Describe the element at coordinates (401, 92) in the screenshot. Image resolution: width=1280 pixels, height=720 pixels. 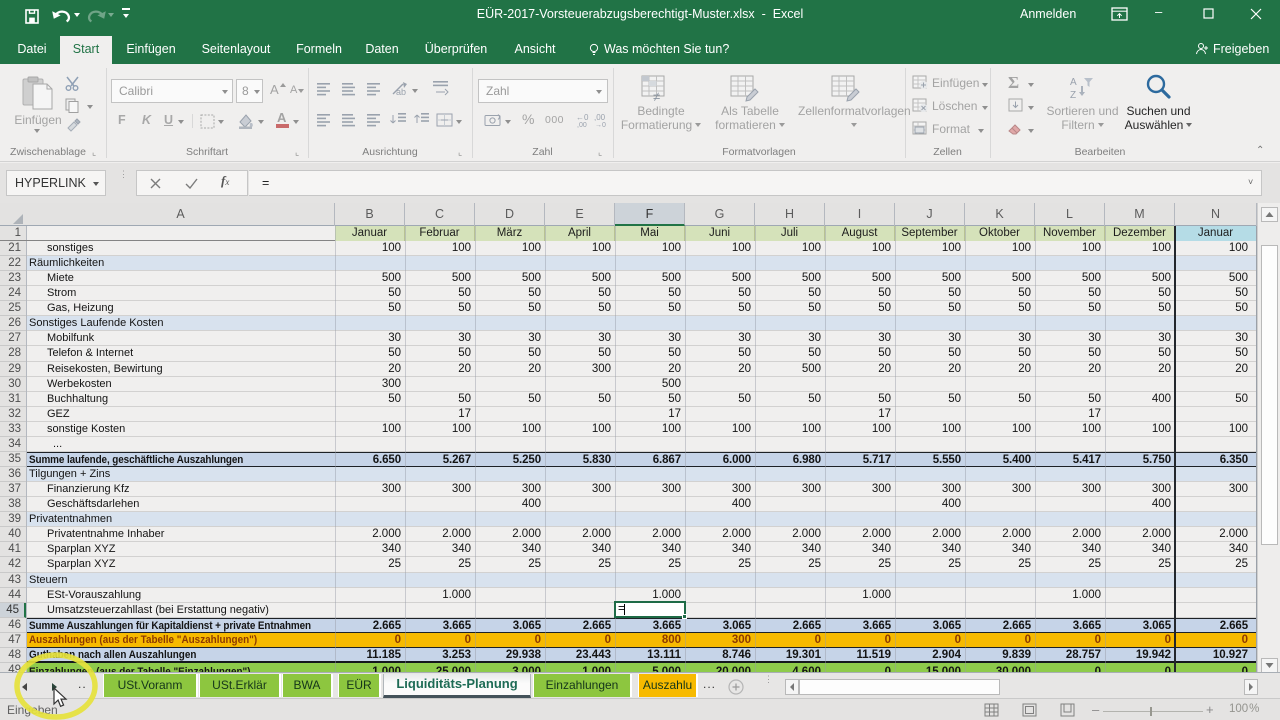
I see `svg-text: ab` at that location.